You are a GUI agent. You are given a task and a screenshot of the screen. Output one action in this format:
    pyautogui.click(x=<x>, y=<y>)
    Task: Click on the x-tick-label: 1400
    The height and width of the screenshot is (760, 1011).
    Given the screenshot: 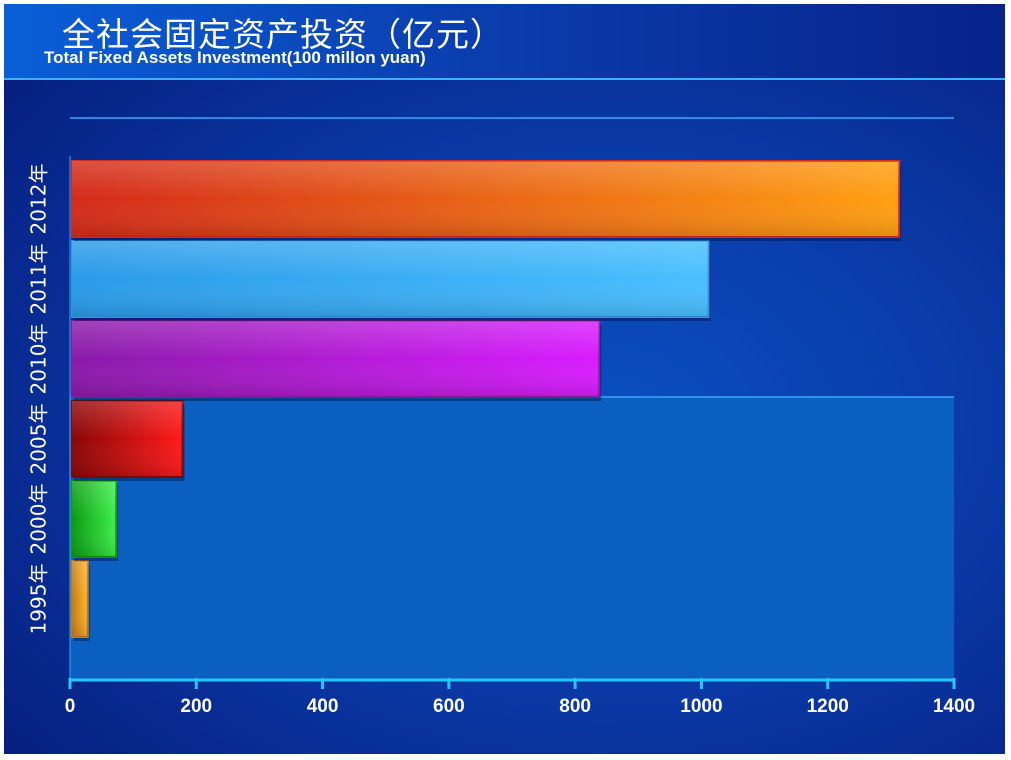 What is the action you would take?
    pyautogui.click(x=954, y=706)
    